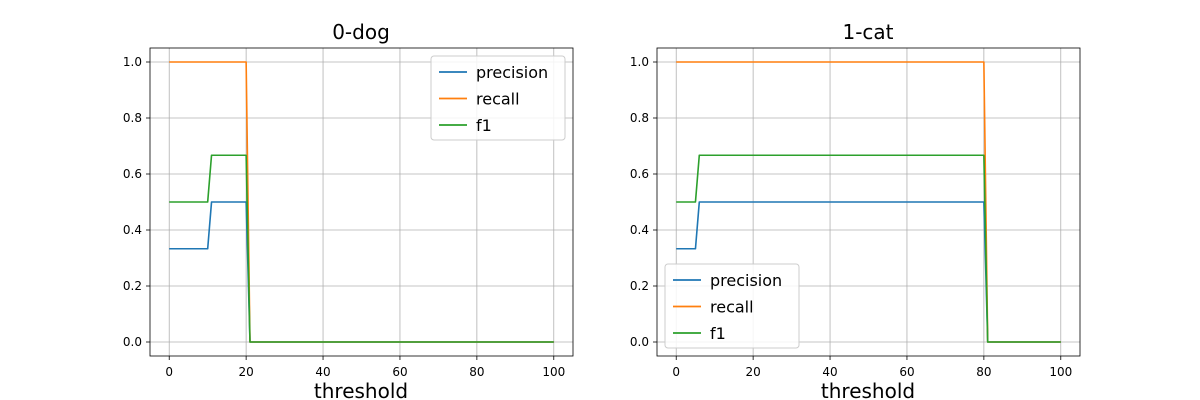 The image size is (1200, 400). What do you see at coordinates (361, 32) in the screenshot?
I see `chart-title: 0-dog` at bounding box center [361, 32].